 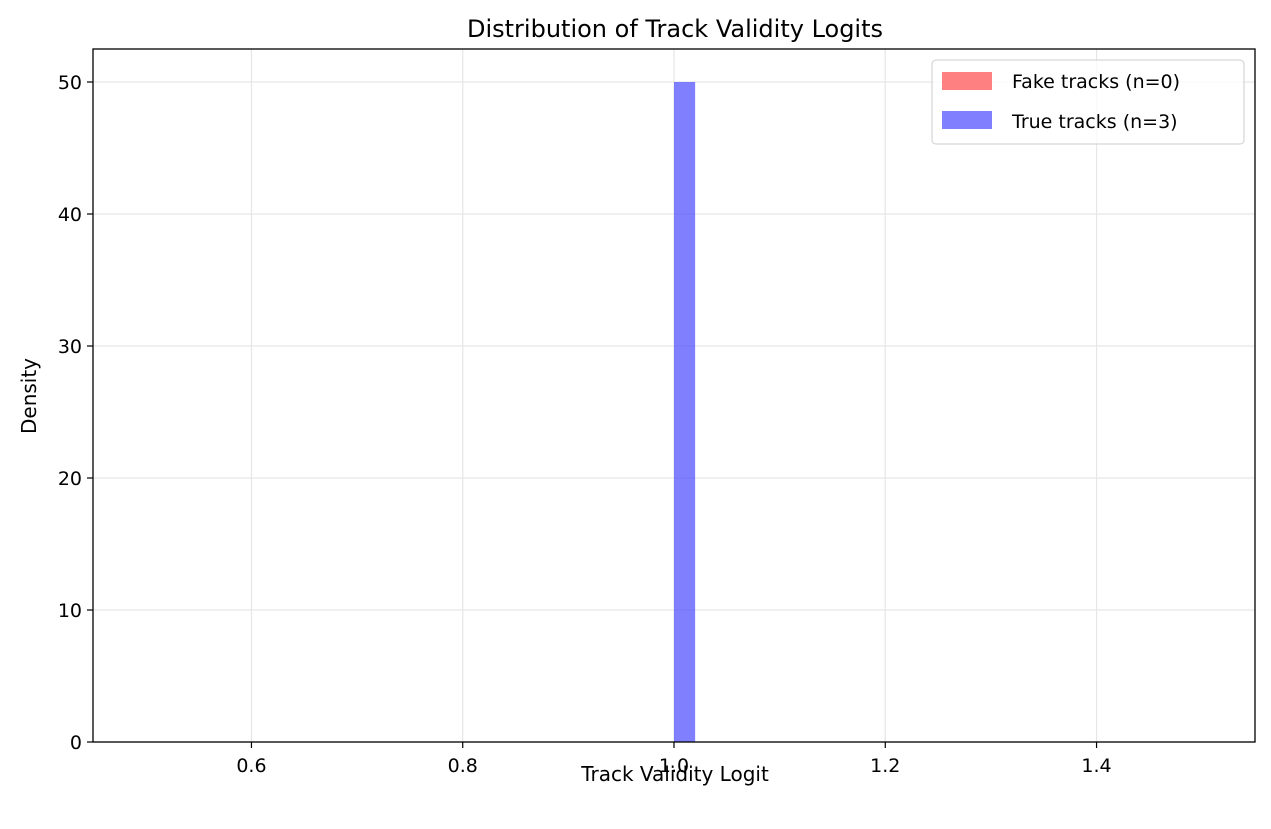 I want to click on legend-box, so click(x=1088, y=102).